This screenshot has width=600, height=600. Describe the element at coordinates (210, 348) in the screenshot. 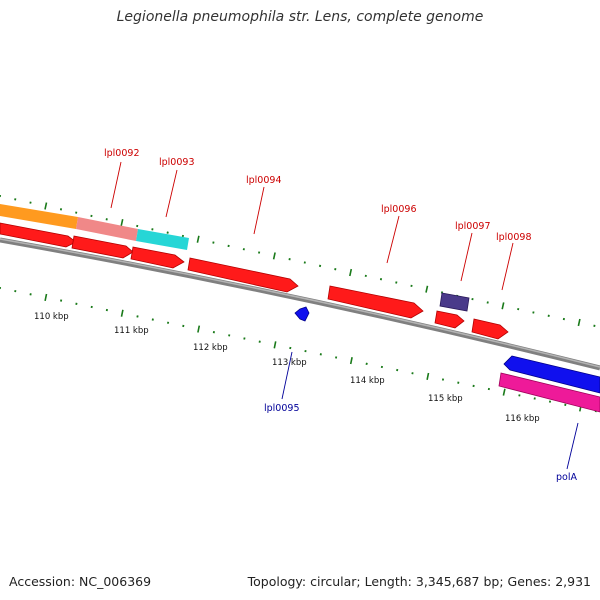

I see `scale-label-112: 112 kbp` at that location.